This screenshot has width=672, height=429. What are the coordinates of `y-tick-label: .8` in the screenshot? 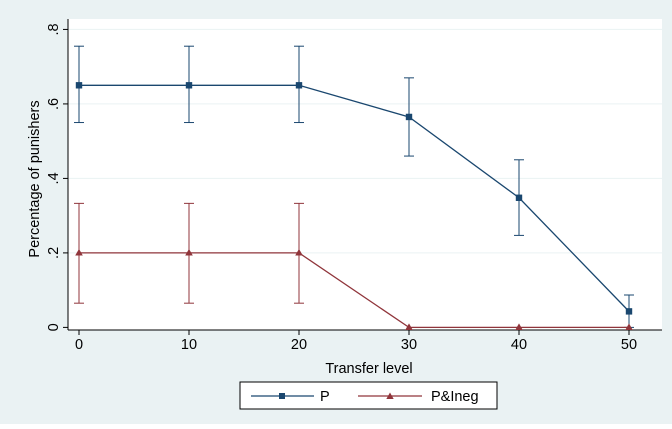 It's located at (54, 29).